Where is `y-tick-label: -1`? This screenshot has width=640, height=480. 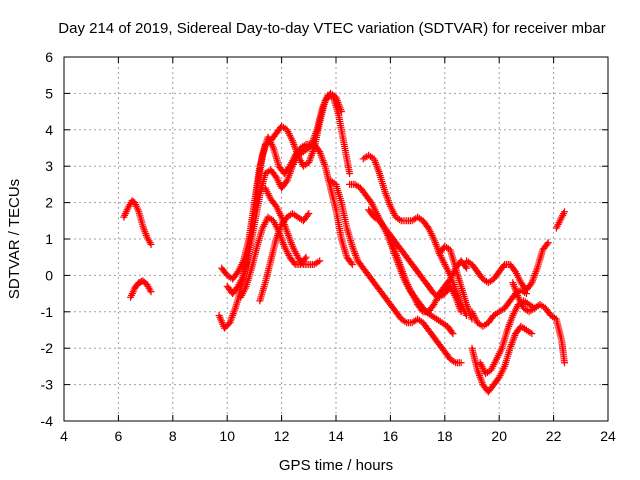 y-tick-label: -1 is located at coordinates (47, 312).